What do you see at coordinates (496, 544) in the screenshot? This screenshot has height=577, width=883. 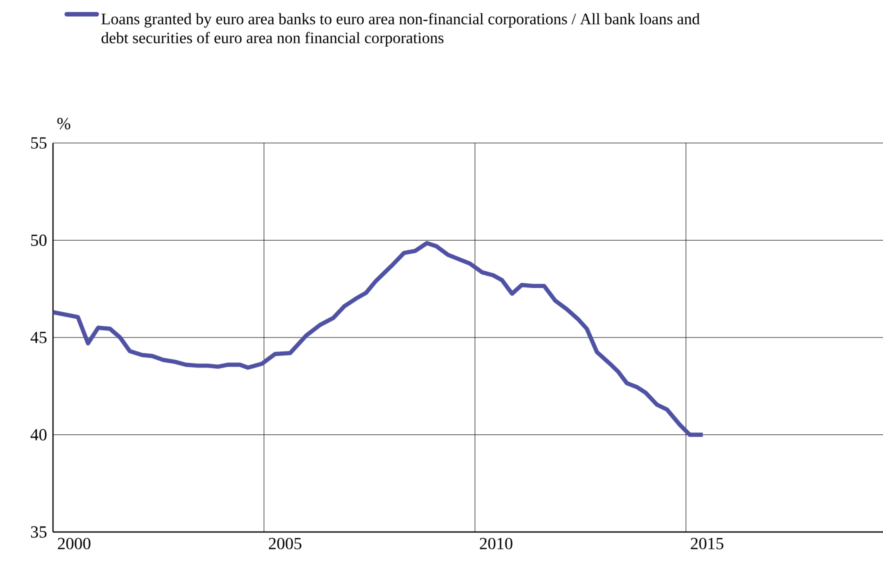 I see `x-tick-label: 2010` at bounding box center [496, 544].